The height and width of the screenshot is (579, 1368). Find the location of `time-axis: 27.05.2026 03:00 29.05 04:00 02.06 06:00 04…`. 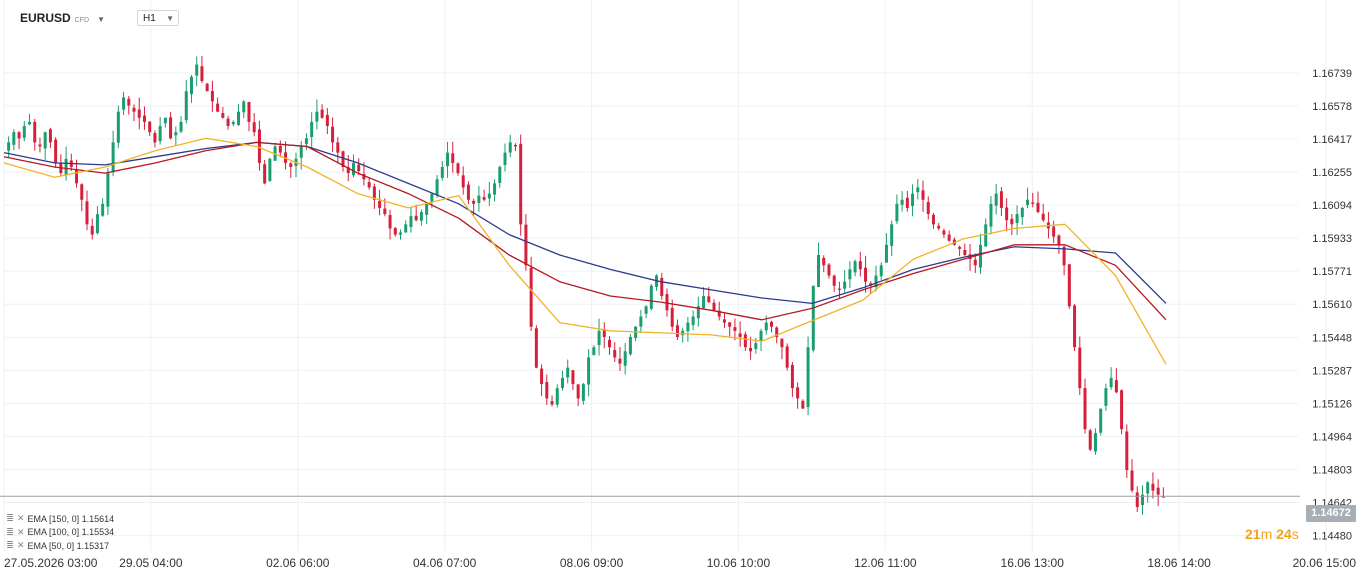

time-axis: 27.05.2026 03:00 29.05 04:00 02.06 06:00 04… is located at coordinates (680, 563).